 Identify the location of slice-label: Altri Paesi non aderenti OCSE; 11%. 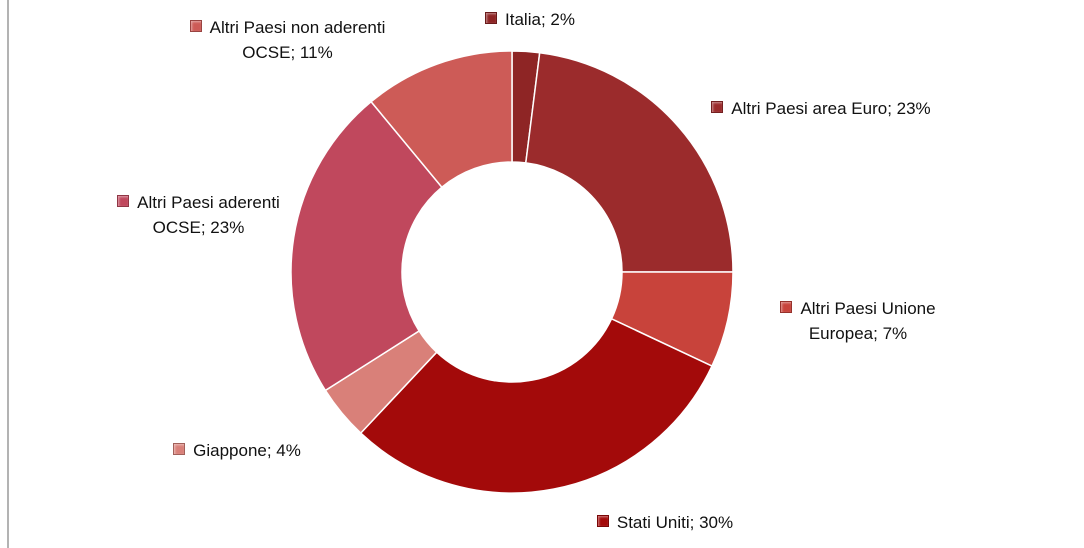
(287, 40).